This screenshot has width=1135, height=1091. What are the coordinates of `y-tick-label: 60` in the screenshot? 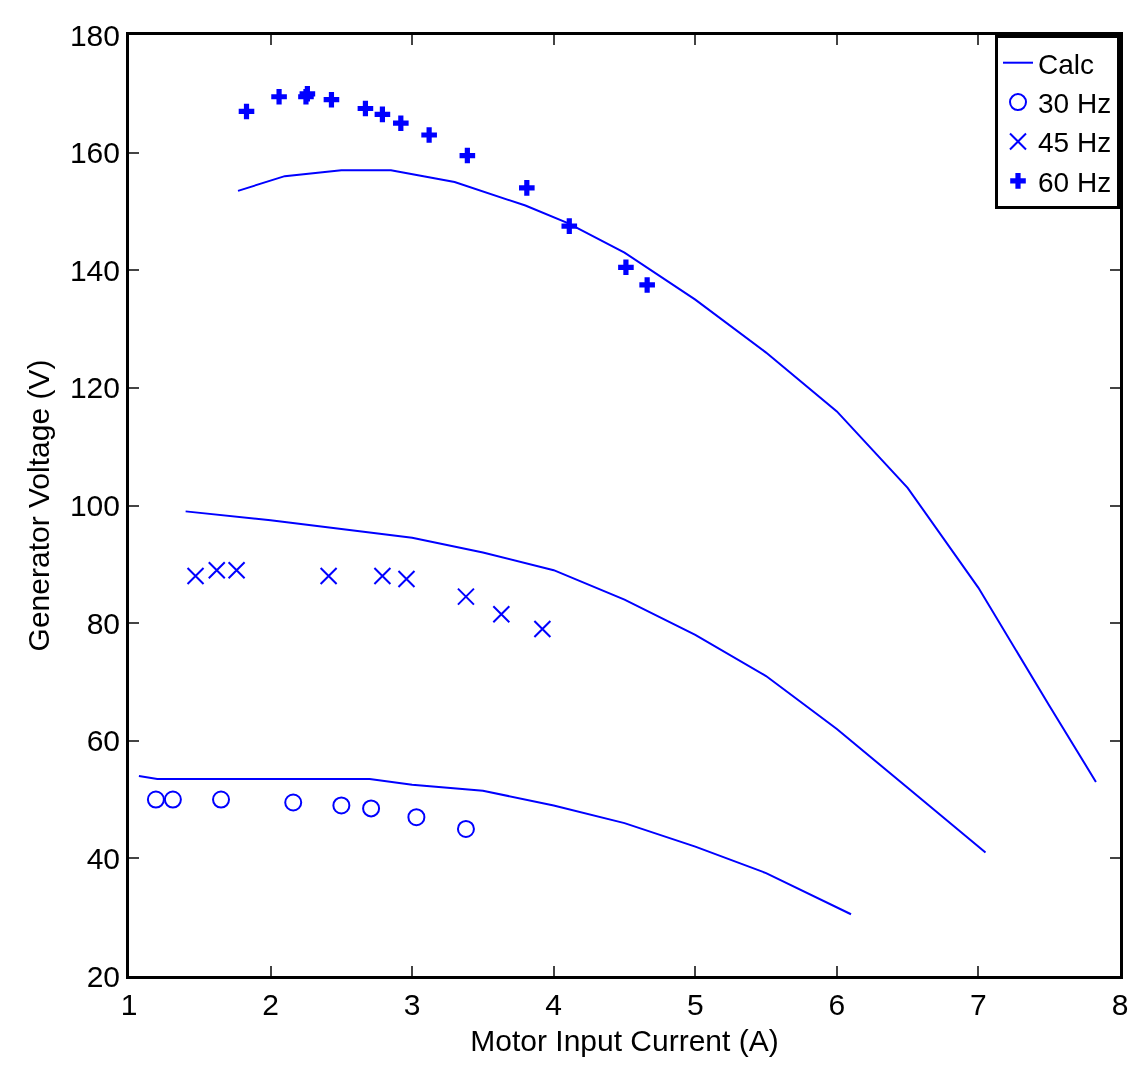 It's located at (103, 741).